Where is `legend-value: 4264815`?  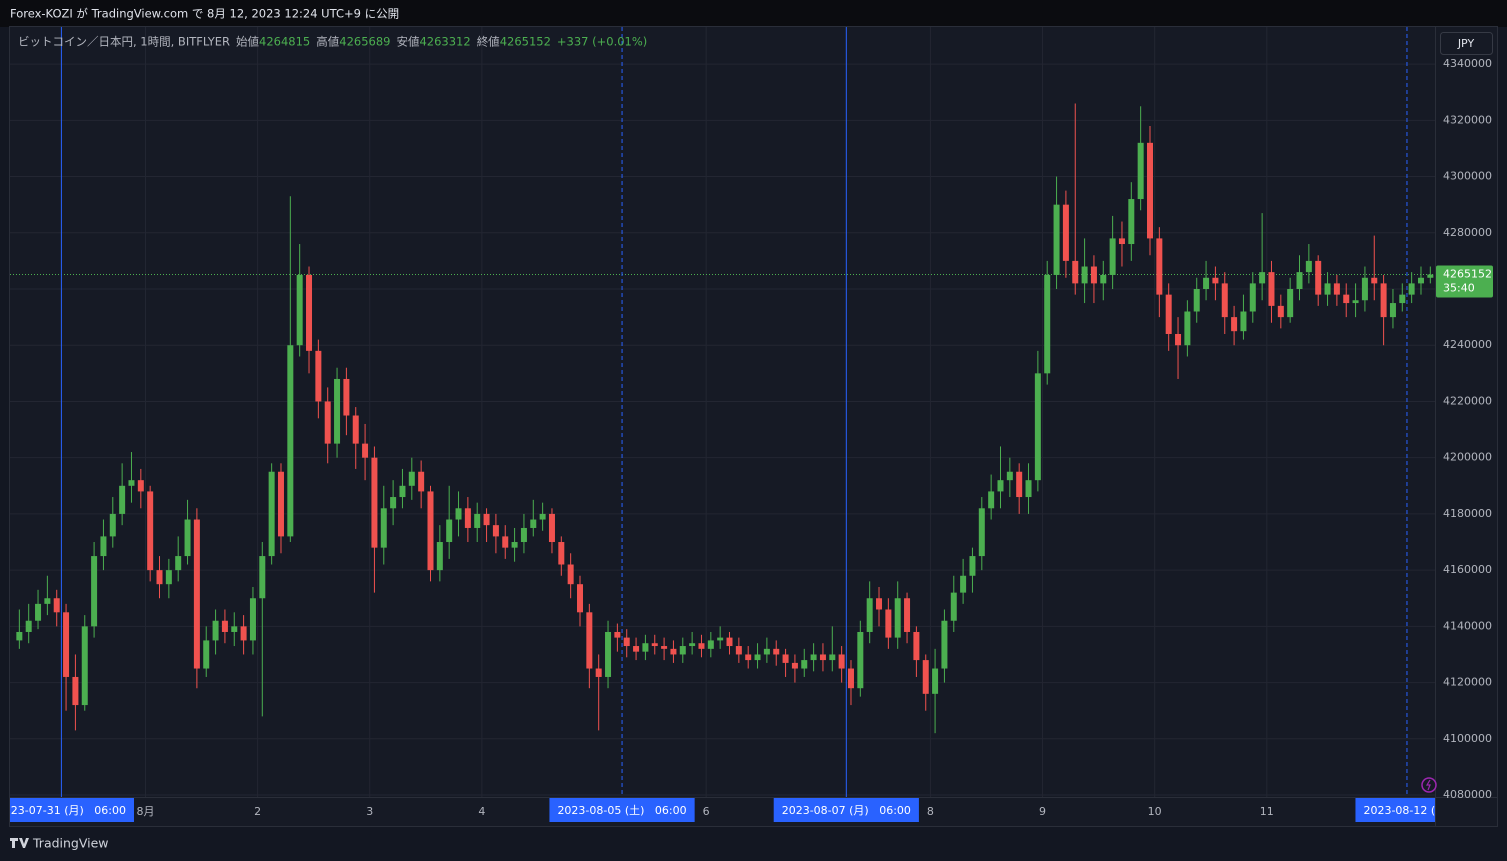
legend-value: 4264815 is located at coordinates (284, 42).